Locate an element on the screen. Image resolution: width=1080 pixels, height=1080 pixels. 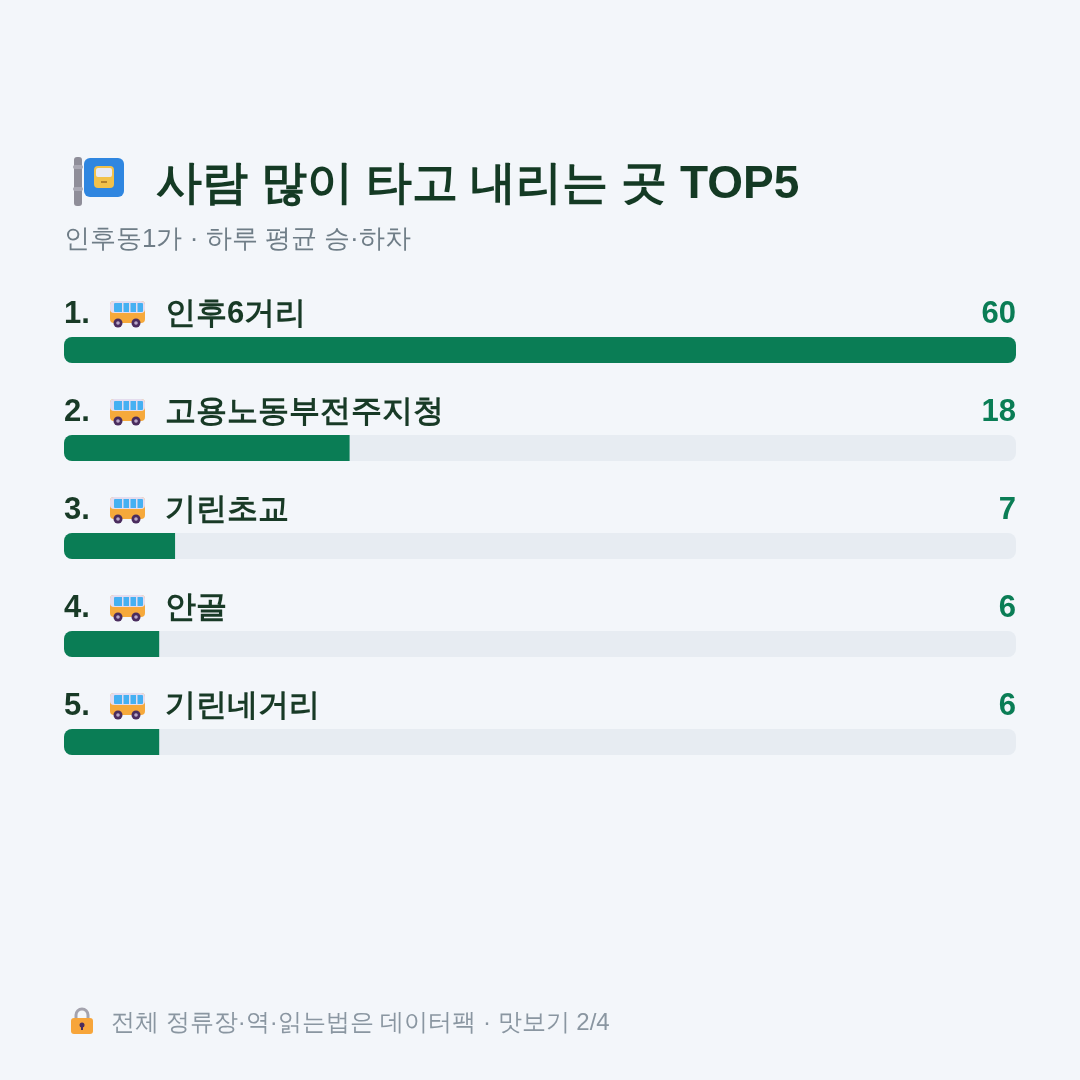
data-label: 7 is located at coordinates (1007, 508).